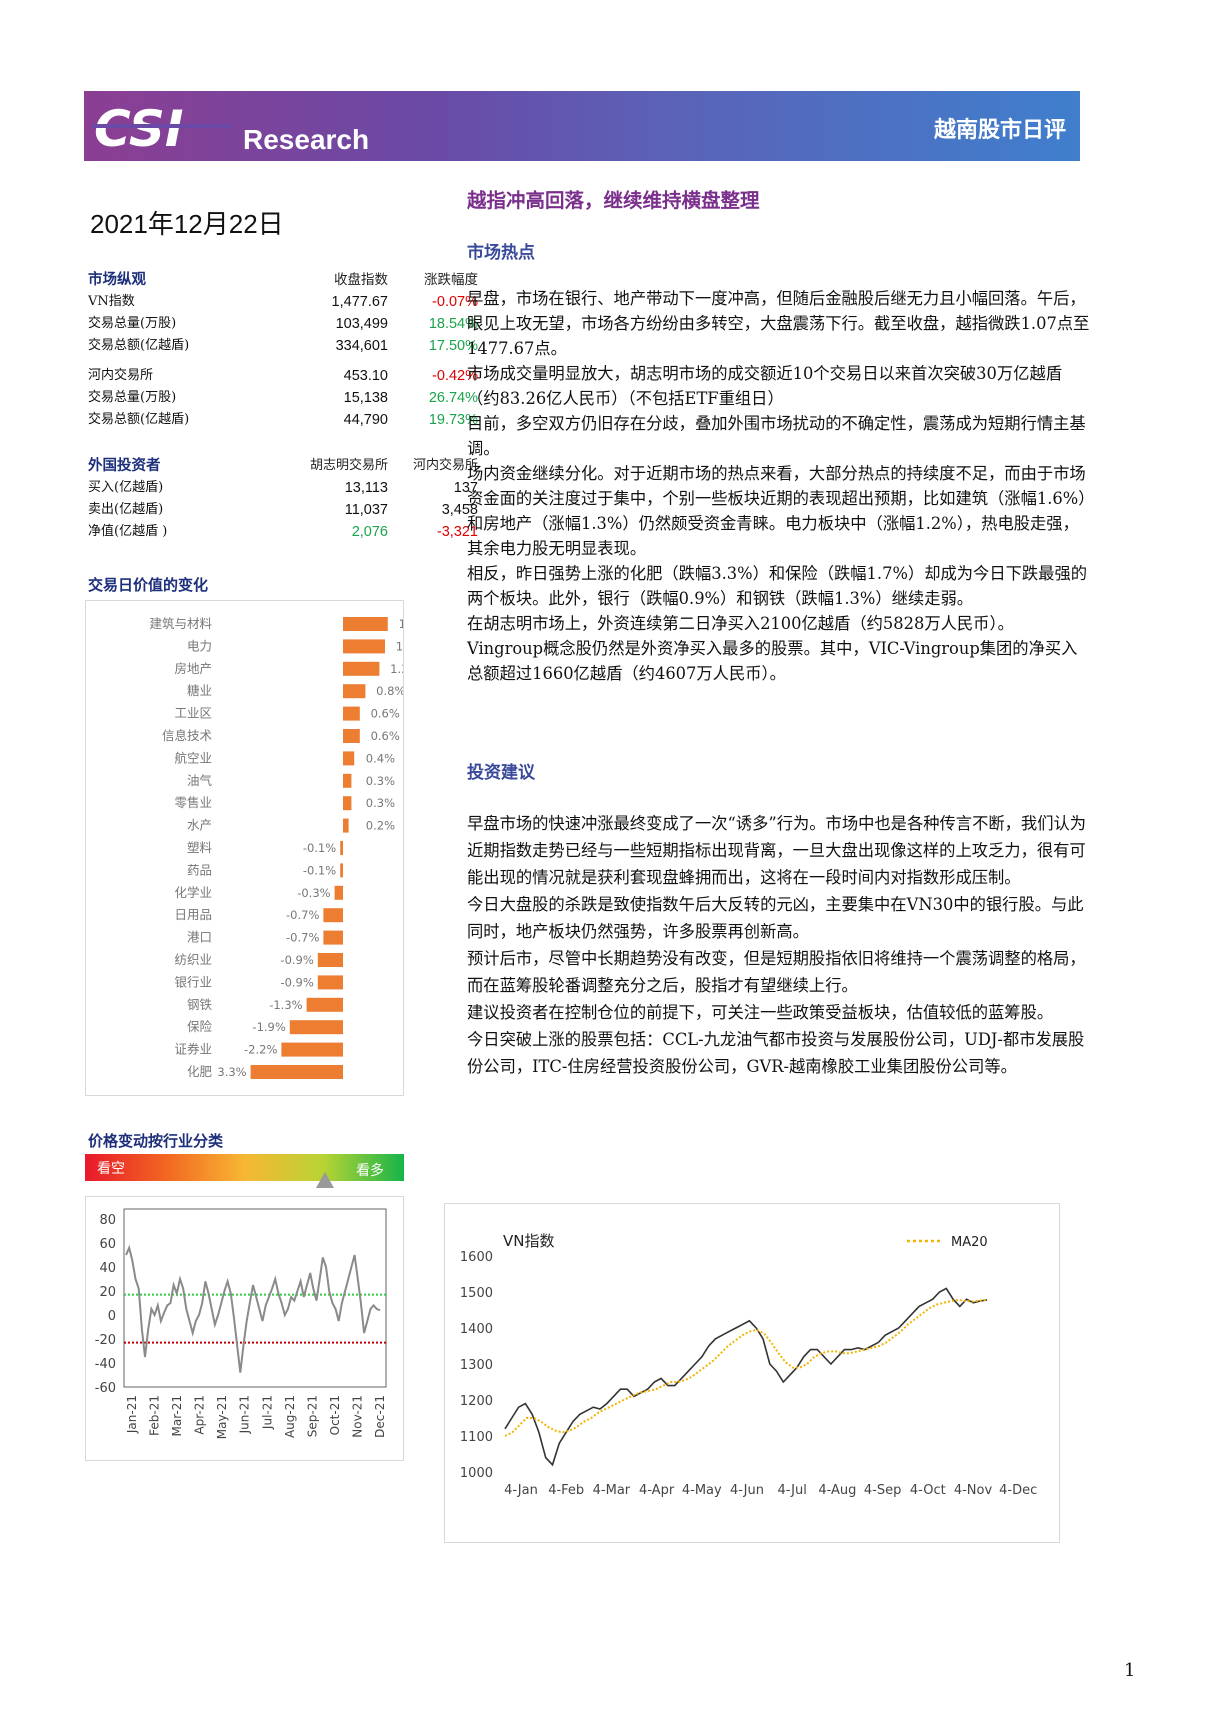 Image resolution: width=1214 pixels, height=1720 pixels. Describe the element at coordinates (746, 1377) in the screenshot. I see `vn-index-line` at that location.